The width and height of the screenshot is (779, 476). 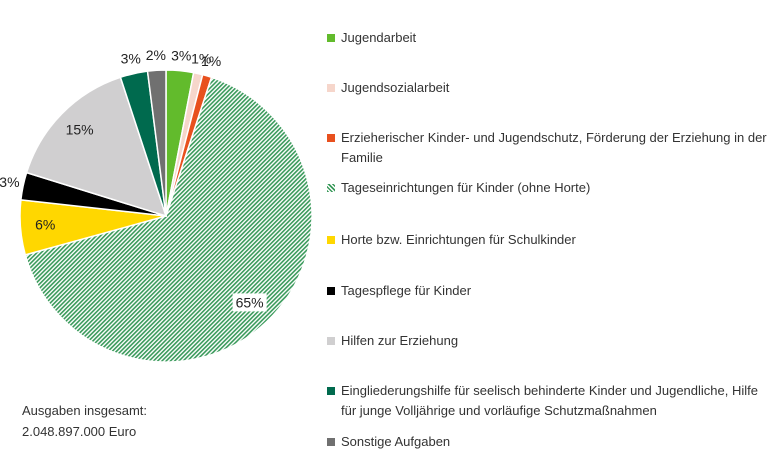 I want to click on data-label: 65%, so click(x=250, y=302).